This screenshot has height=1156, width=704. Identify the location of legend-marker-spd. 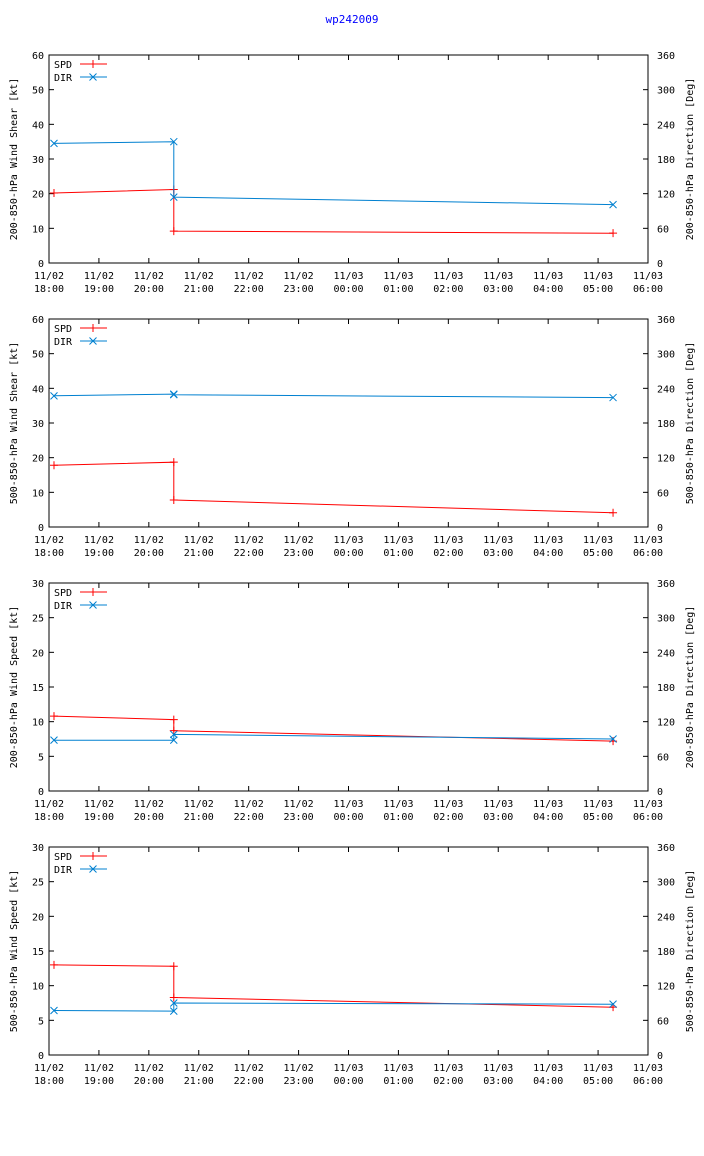
(93, 856).